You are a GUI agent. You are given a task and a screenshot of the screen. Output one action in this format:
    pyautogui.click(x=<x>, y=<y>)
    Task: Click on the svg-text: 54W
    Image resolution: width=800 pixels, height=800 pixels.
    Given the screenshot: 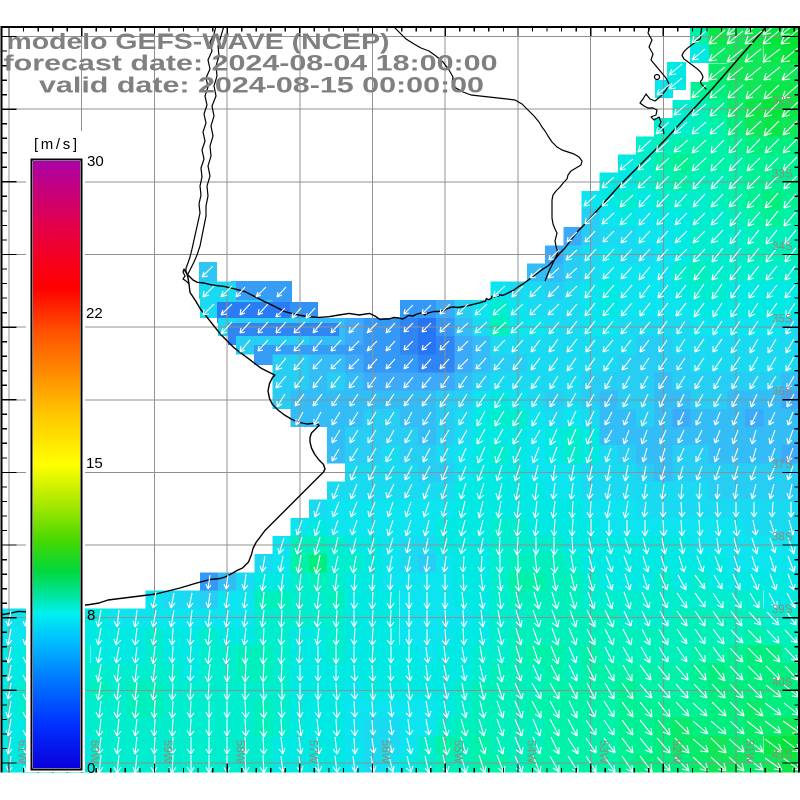 What is the action you would take?
    pyautogui.click(x=530, y=752)
    